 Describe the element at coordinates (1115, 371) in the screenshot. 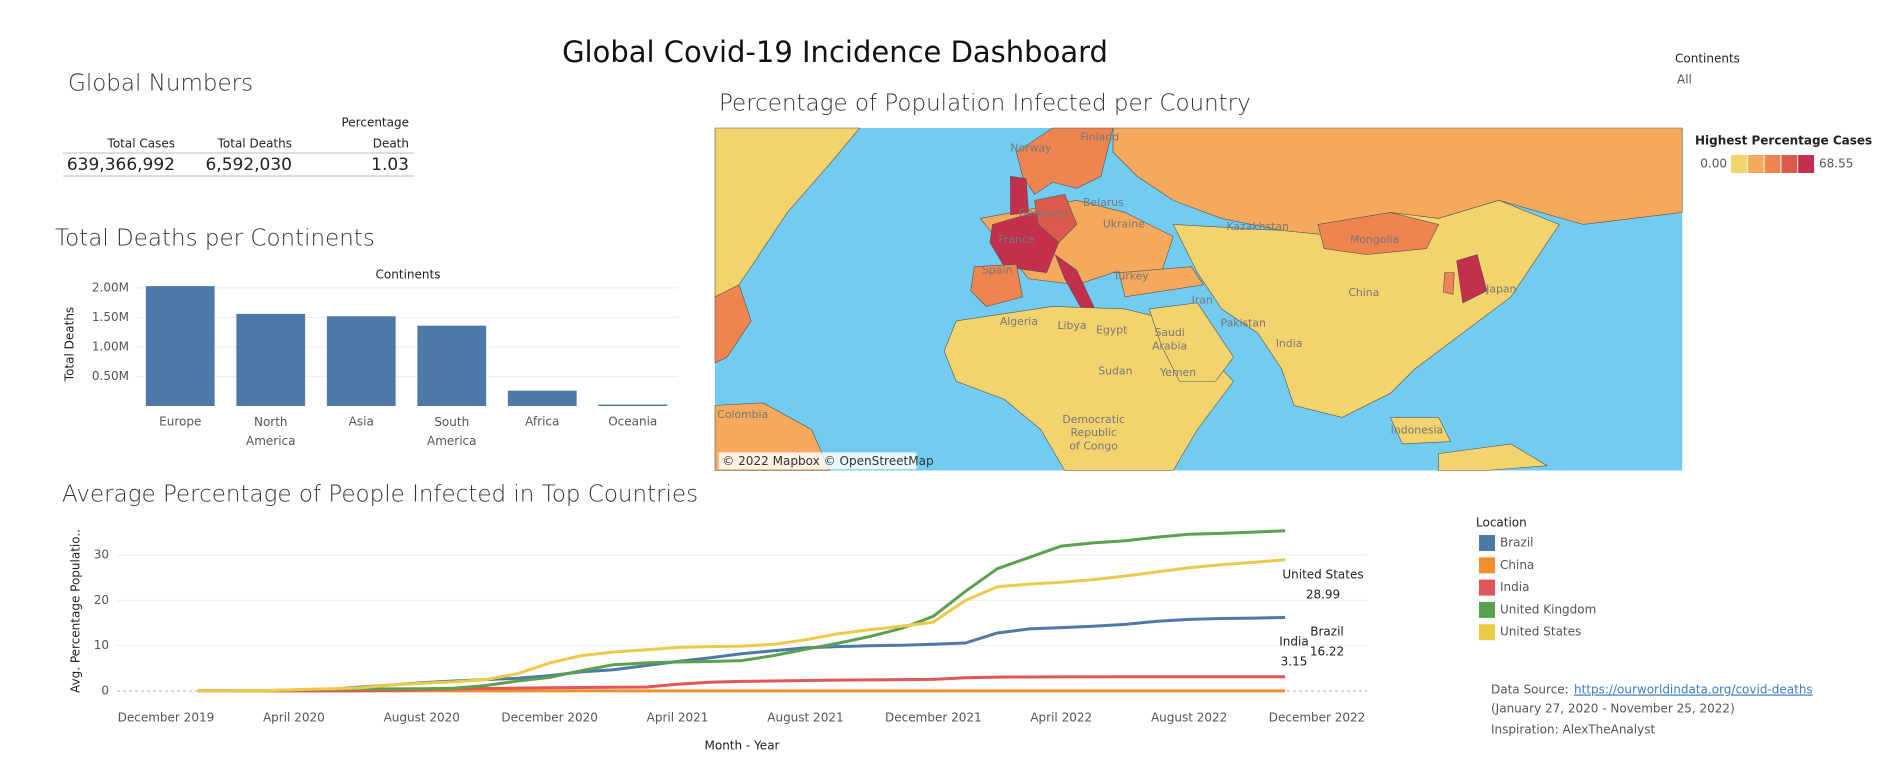

I see `map-label: Sudan` at that location.